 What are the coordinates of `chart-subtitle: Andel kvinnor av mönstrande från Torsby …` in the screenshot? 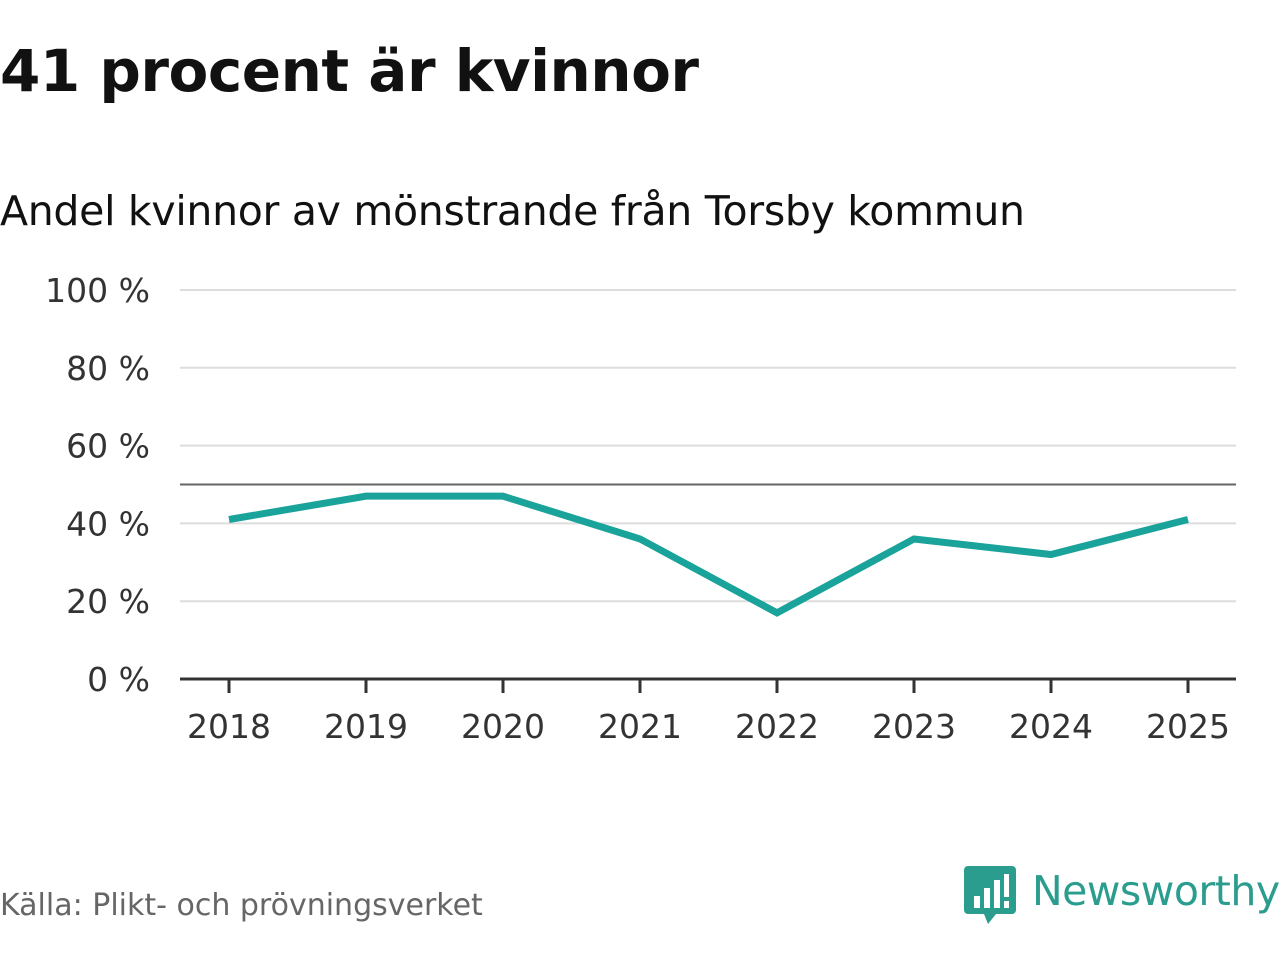 It's located at (512, 211).